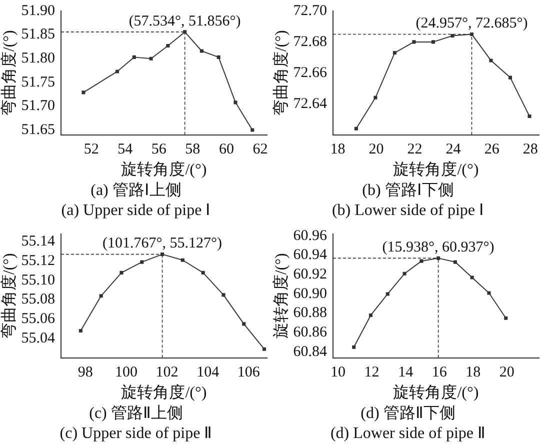  What do you see at coordinates (192, 150) in the screenshot?
I see `x-tick-label: 58` at bounding box center [192, 150].